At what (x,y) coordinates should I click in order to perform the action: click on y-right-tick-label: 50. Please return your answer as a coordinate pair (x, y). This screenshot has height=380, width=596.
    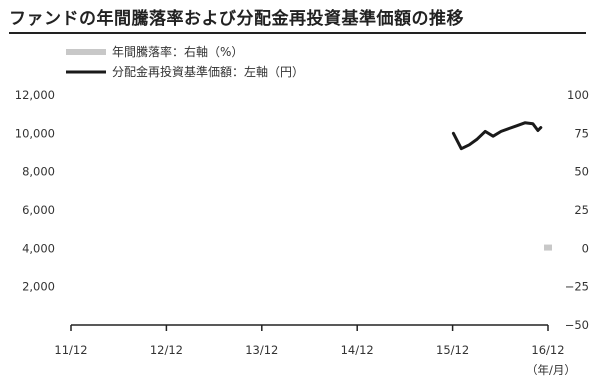
    Looking at the image, I should click on (581, 172).